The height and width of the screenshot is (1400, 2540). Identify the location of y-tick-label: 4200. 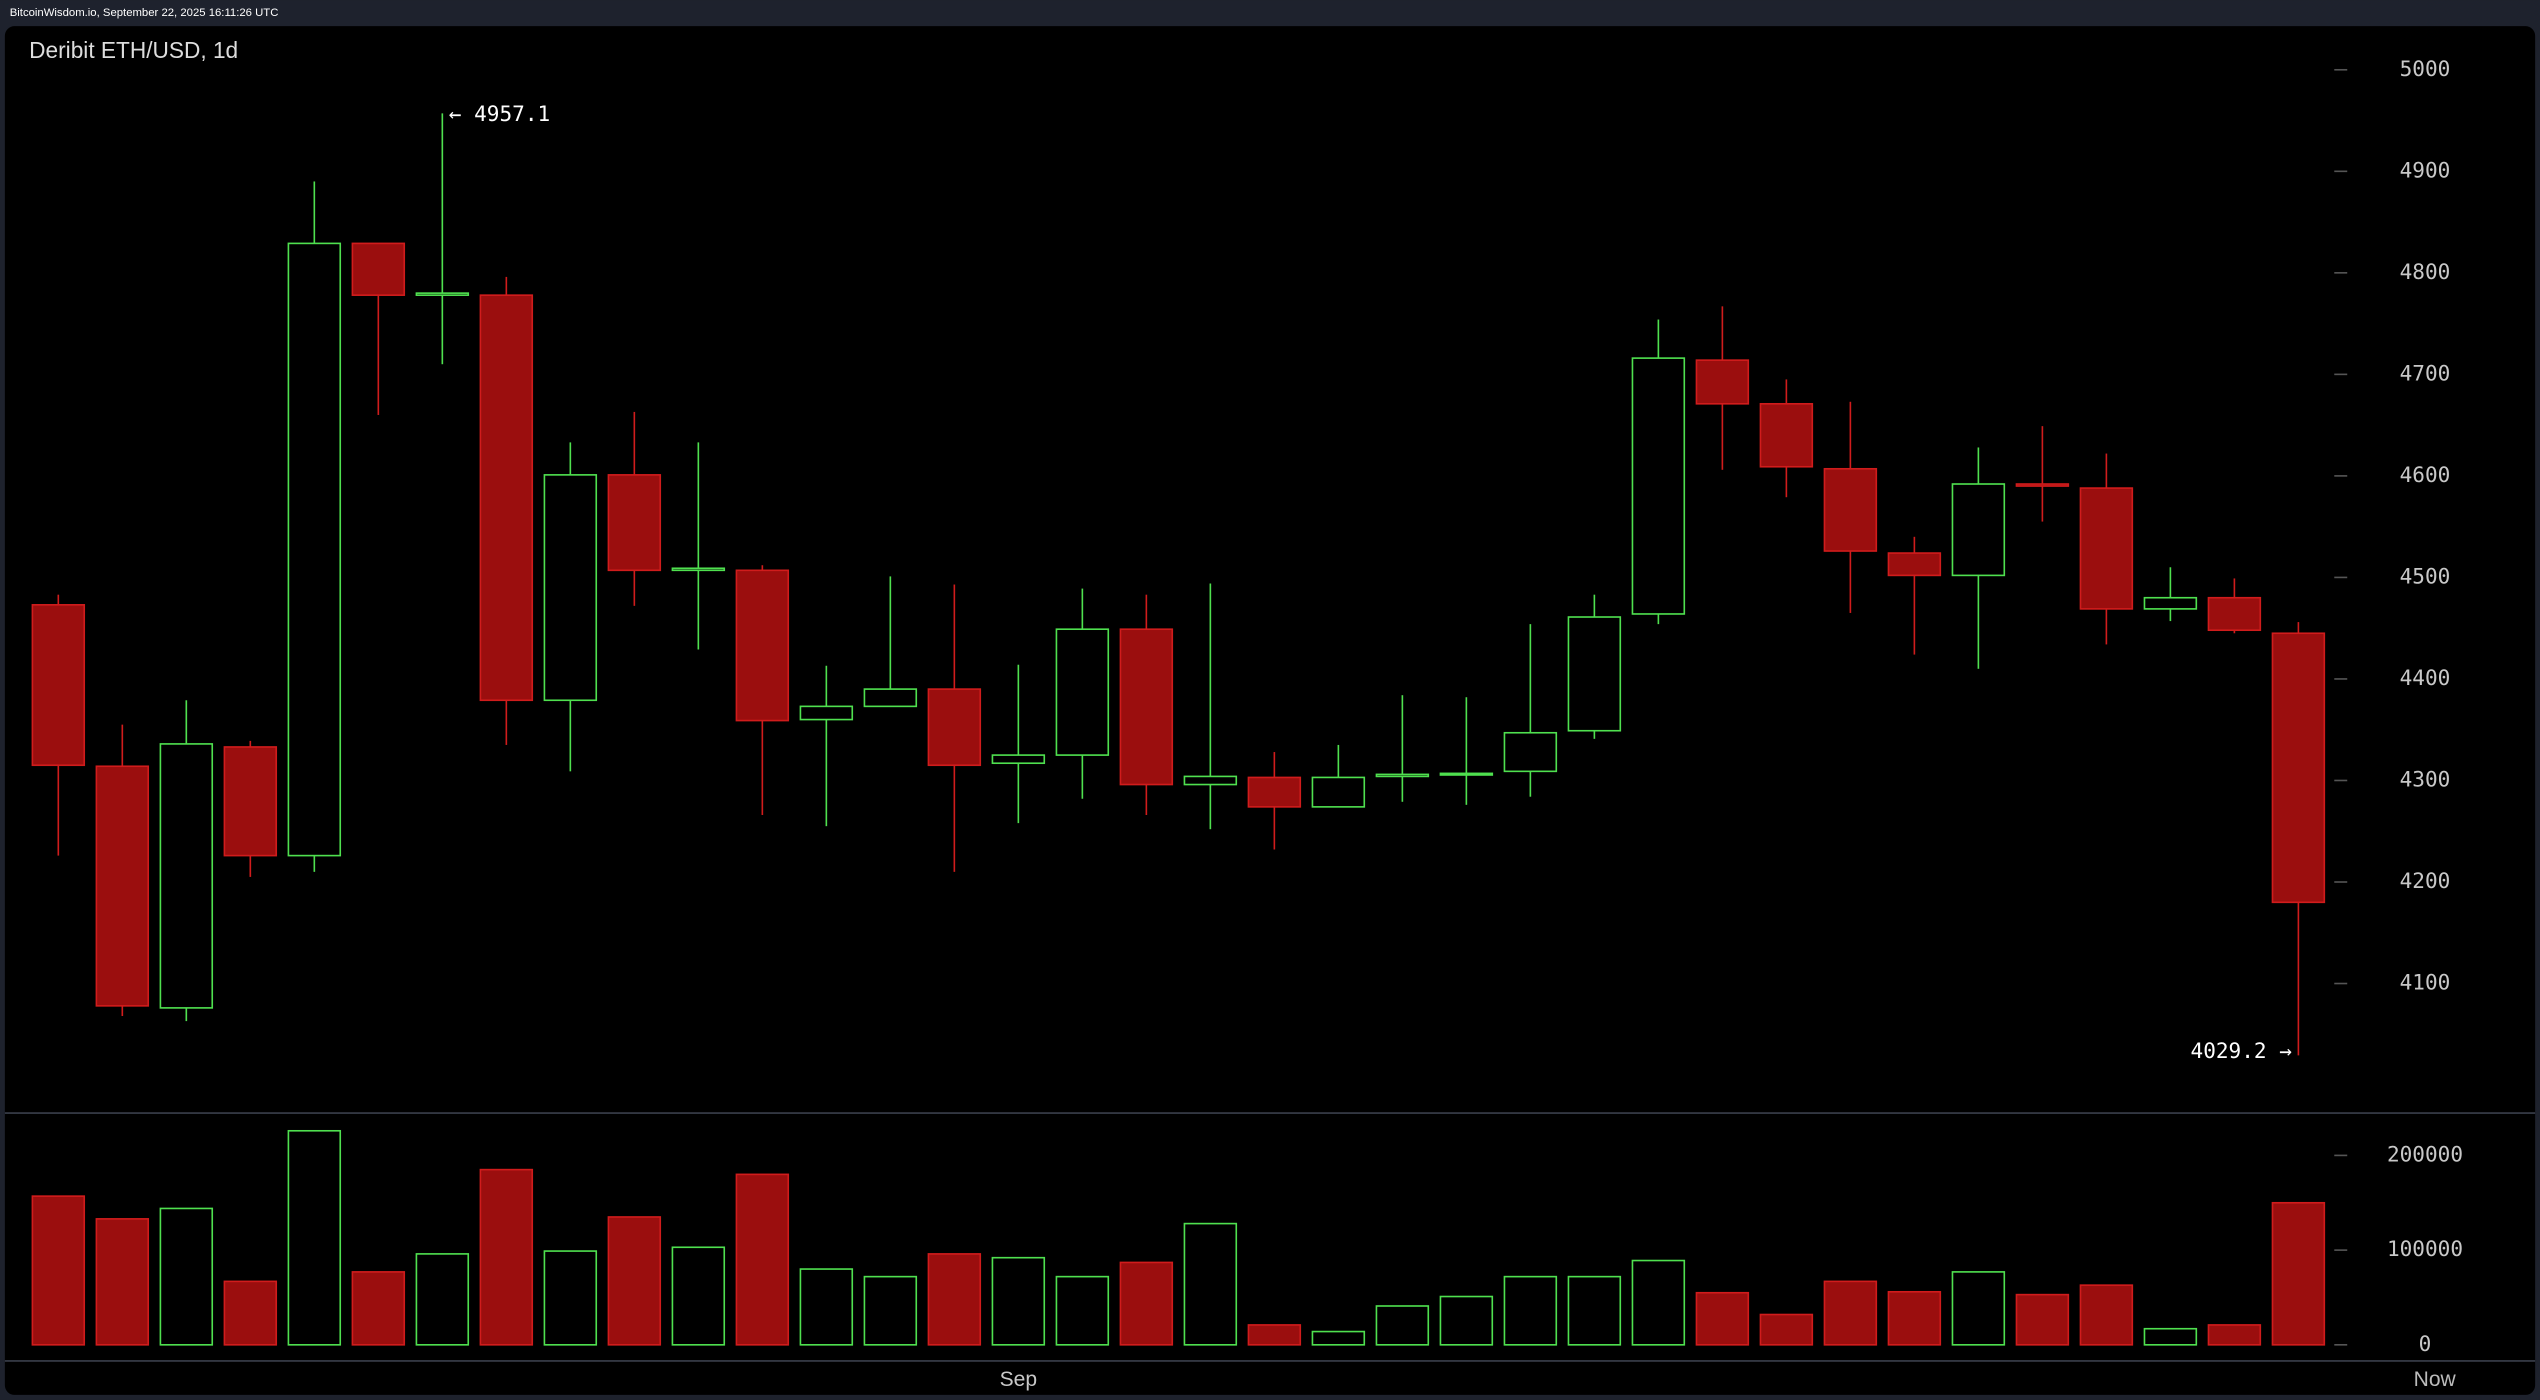
(2425, 880).